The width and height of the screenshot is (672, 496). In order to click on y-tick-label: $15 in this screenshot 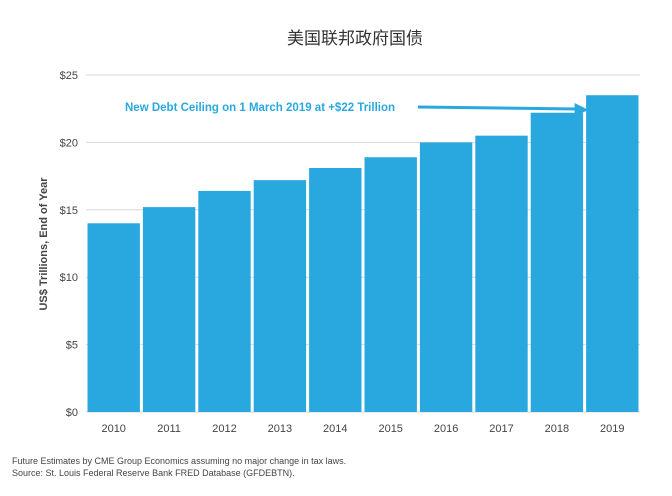, I will do `click(69, 211)`.